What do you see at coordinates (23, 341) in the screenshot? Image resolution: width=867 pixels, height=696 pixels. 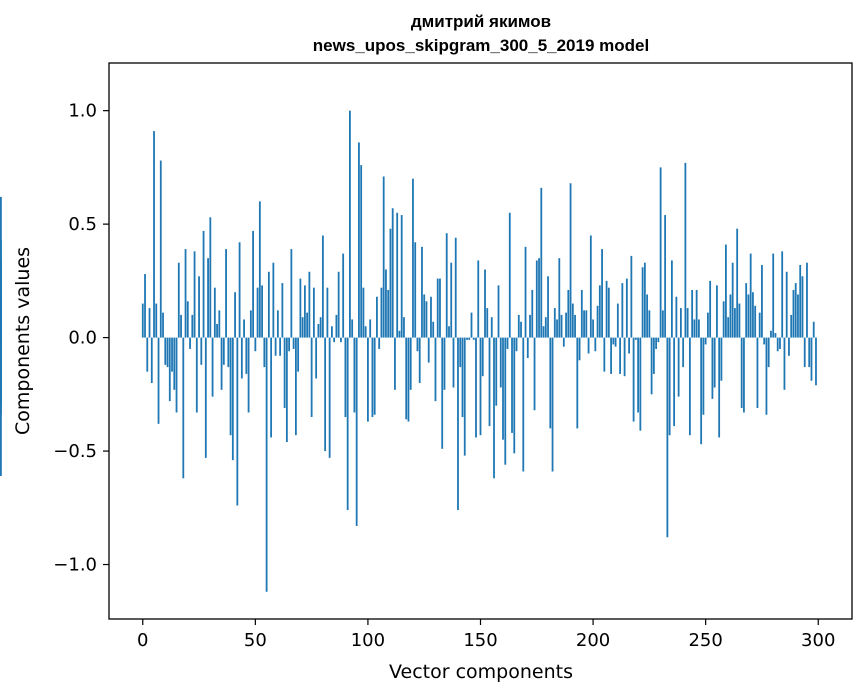 I see `y-axis-label: Components values` at bounding box center [23, 341].